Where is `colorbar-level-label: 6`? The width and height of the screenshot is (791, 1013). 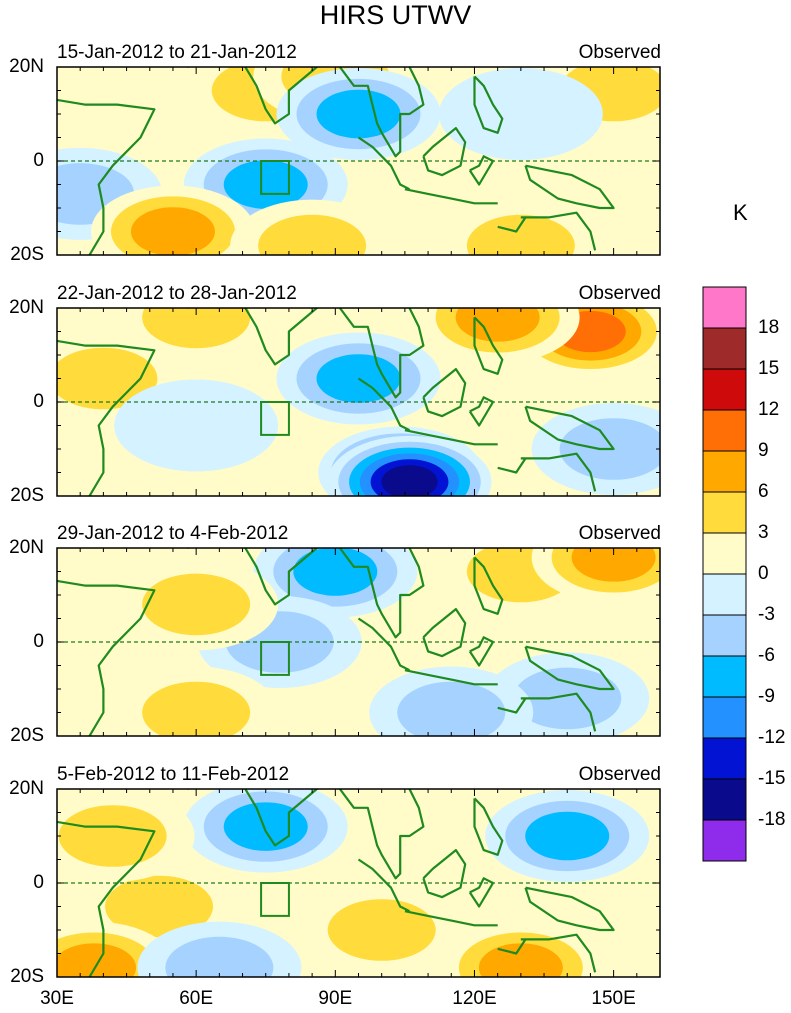
colorbar-level-label: 6 is located at coordinates (763, 491).